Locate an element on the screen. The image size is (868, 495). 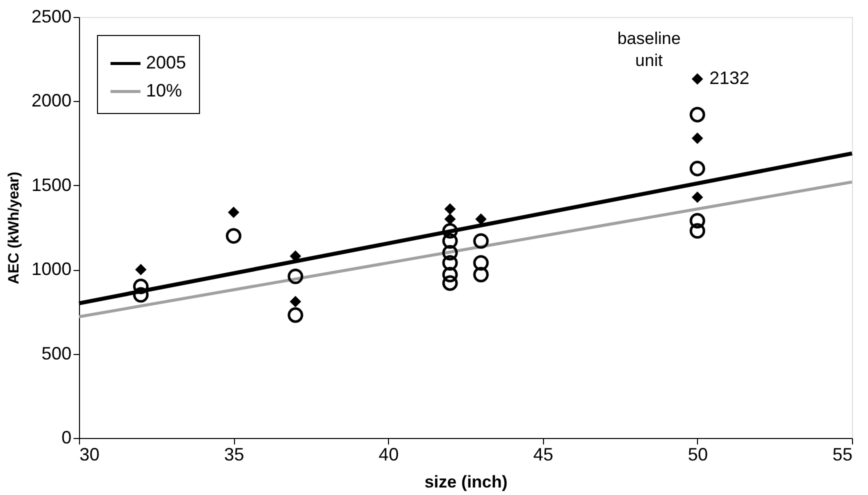
y-tick-label: 1500 is located at coordinates (51, 184).